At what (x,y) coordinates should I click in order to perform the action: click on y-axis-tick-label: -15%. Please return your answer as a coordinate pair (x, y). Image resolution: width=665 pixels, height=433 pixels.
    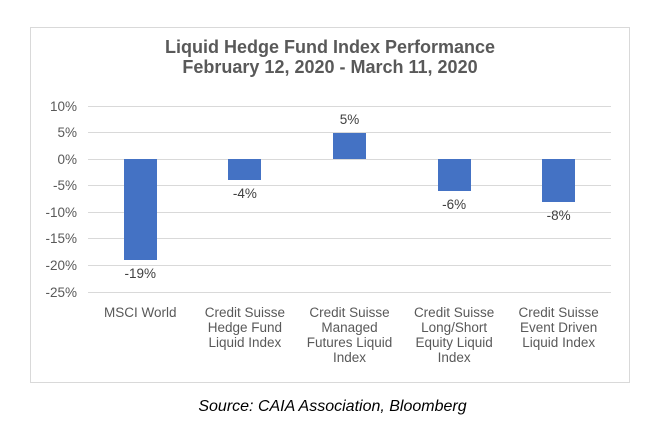
    Looking at the image, I should click on (61, 239).